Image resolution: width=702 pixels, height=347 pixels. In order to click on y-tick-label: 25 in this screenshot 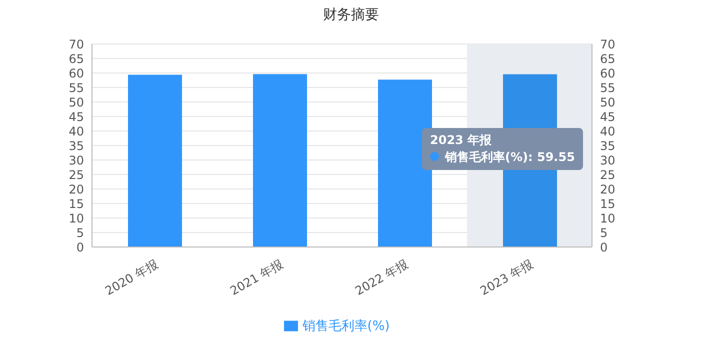, I will do `click(76, 175)`.